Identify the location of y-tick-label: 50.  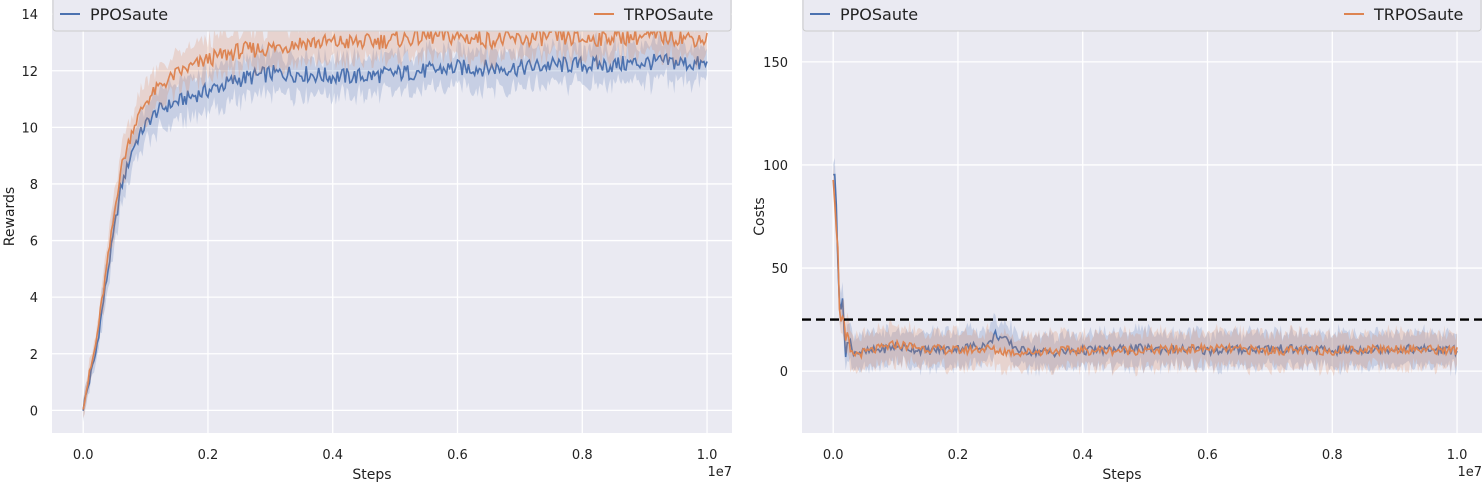
(779, 269).